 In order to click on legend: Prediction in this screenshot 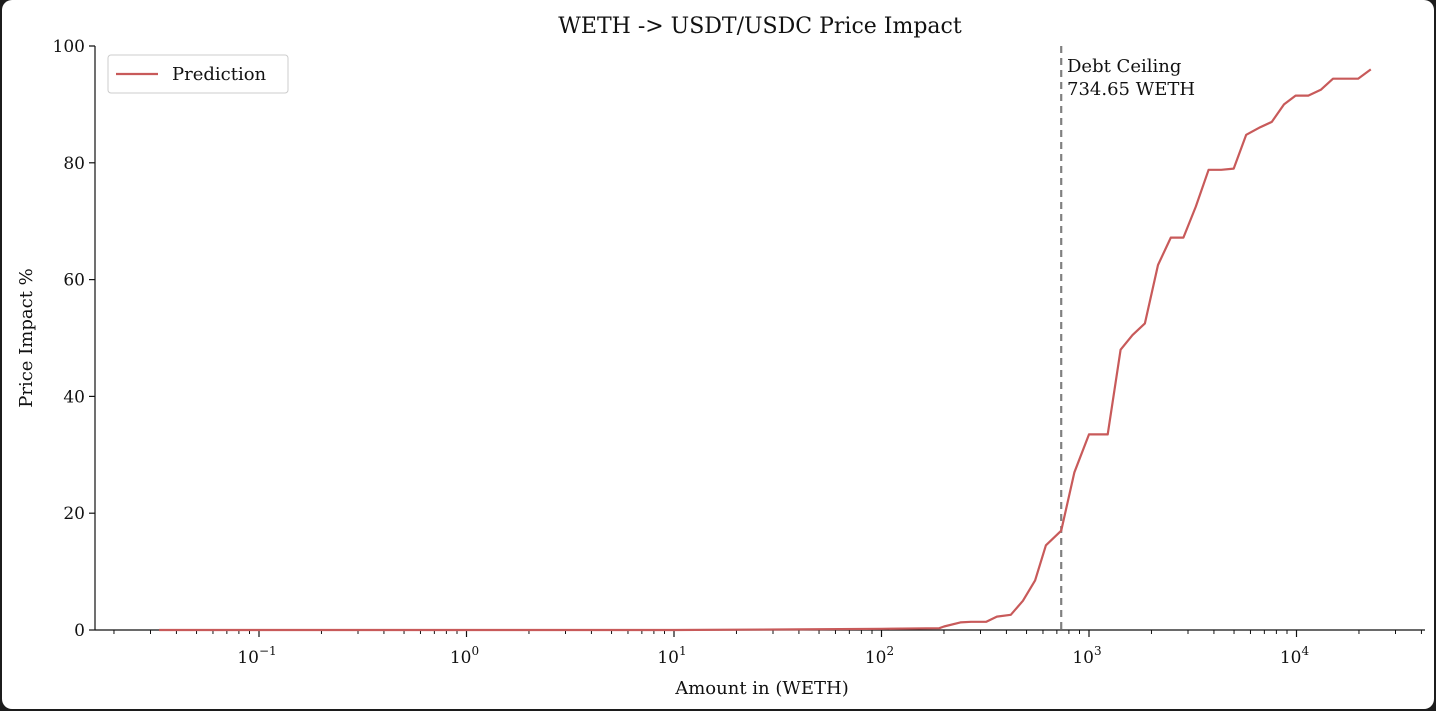, I will do `click(198, 74)`.